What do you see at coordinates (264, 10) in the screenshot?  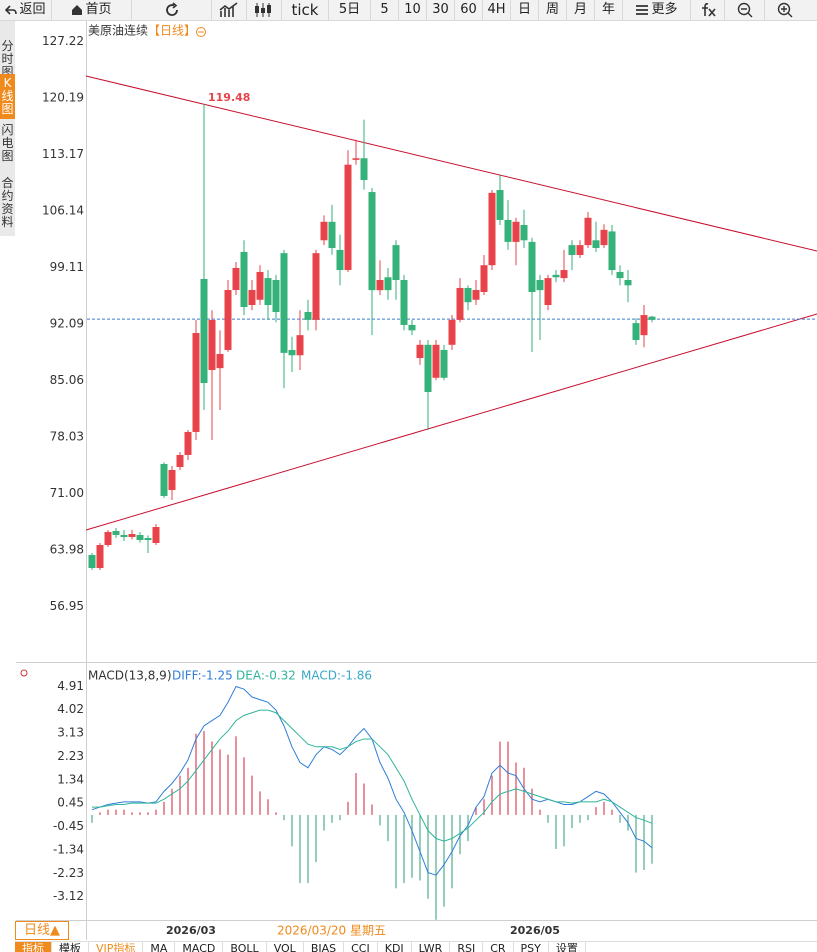 I see `candle-tool-button` at bounding box center [264, 10].